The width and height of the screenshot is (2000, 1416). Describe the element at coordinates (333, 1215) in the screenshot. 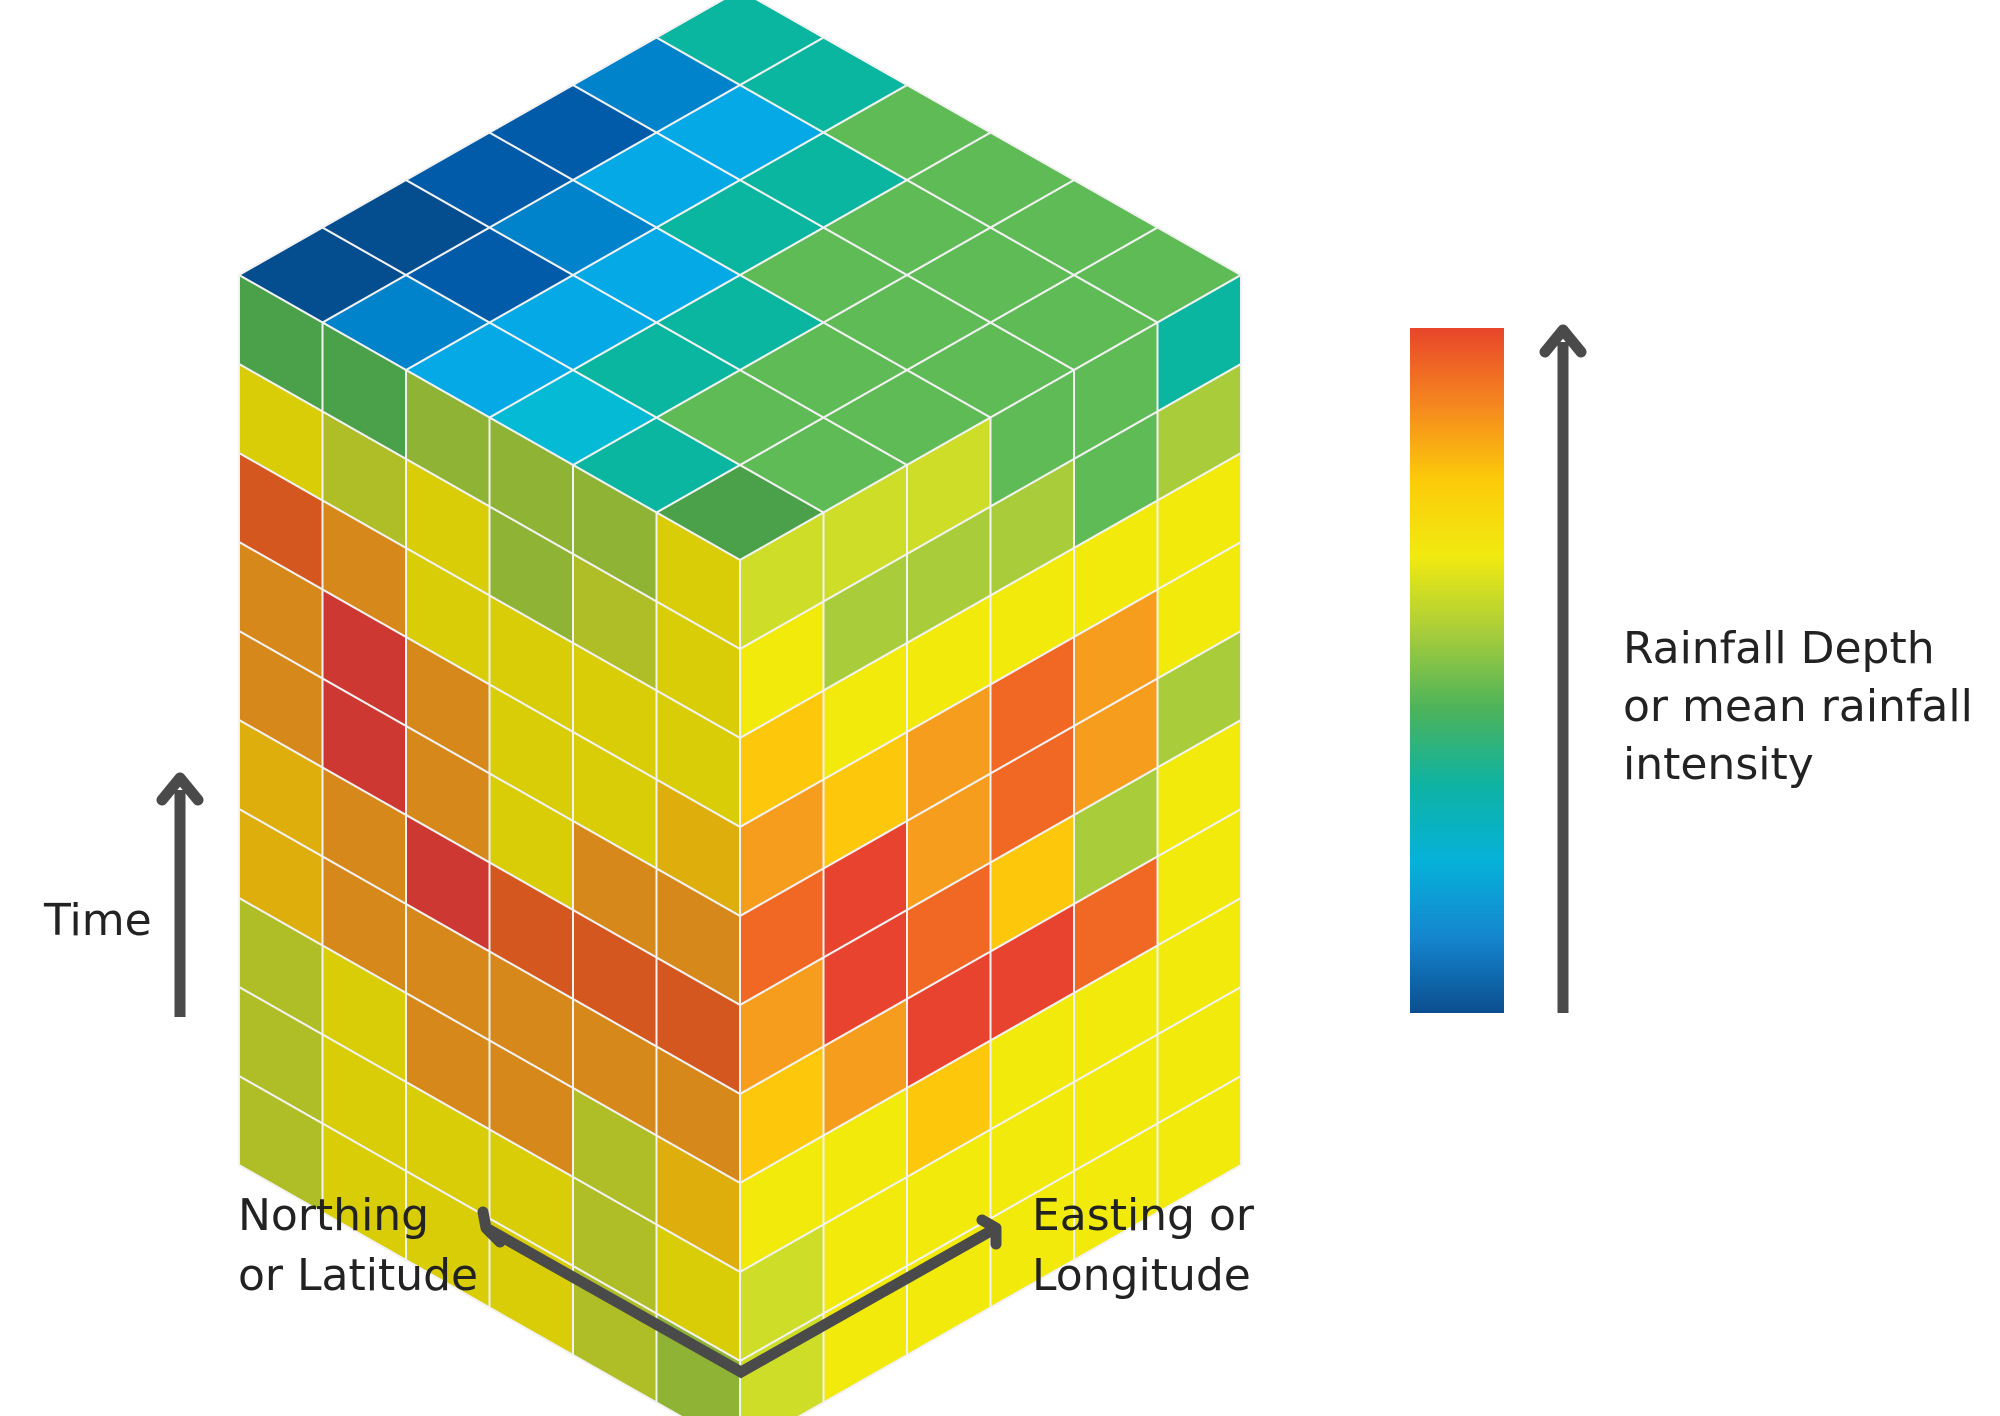

I see `northing-label-line1: Northing` at that location.